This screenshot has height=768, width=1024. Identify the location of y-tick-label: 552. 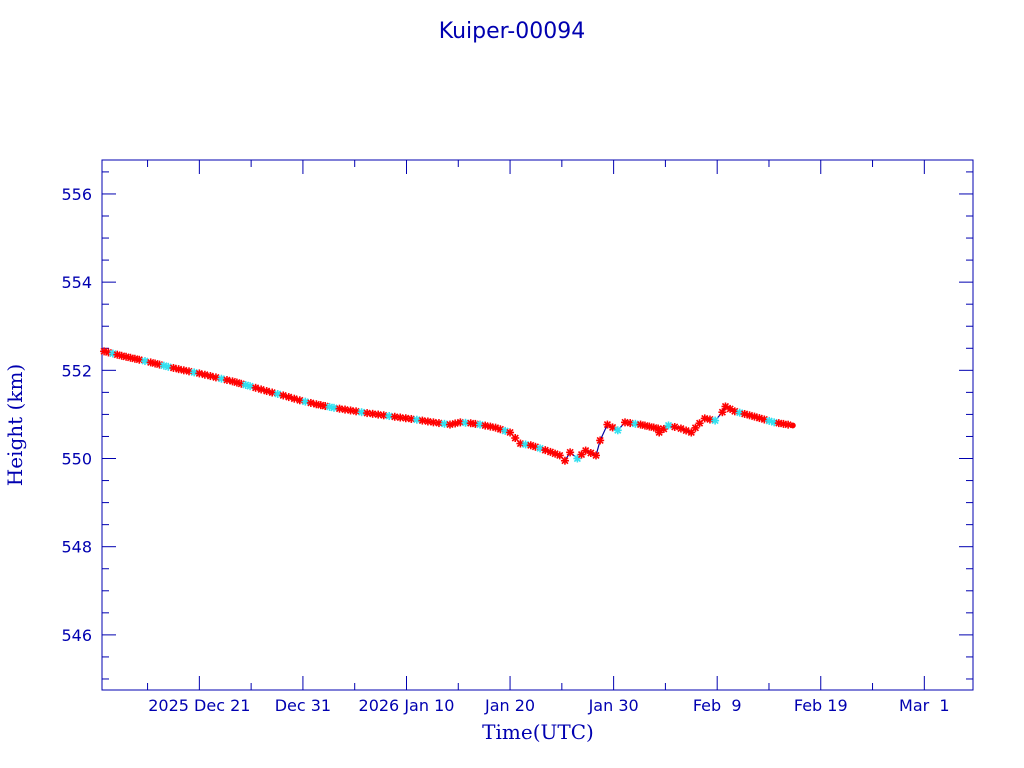
(76, 370).